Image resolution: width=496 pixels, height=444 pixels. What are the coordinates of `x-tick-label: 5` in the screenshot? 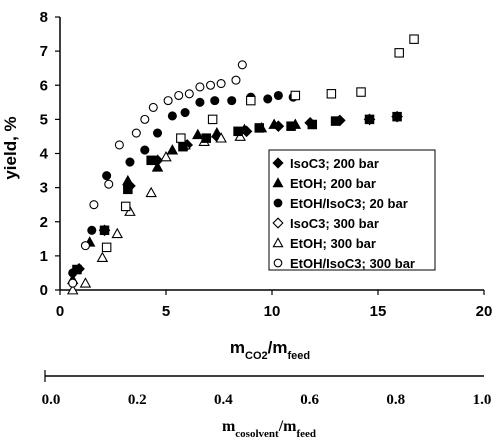 It's located at (166, 311).